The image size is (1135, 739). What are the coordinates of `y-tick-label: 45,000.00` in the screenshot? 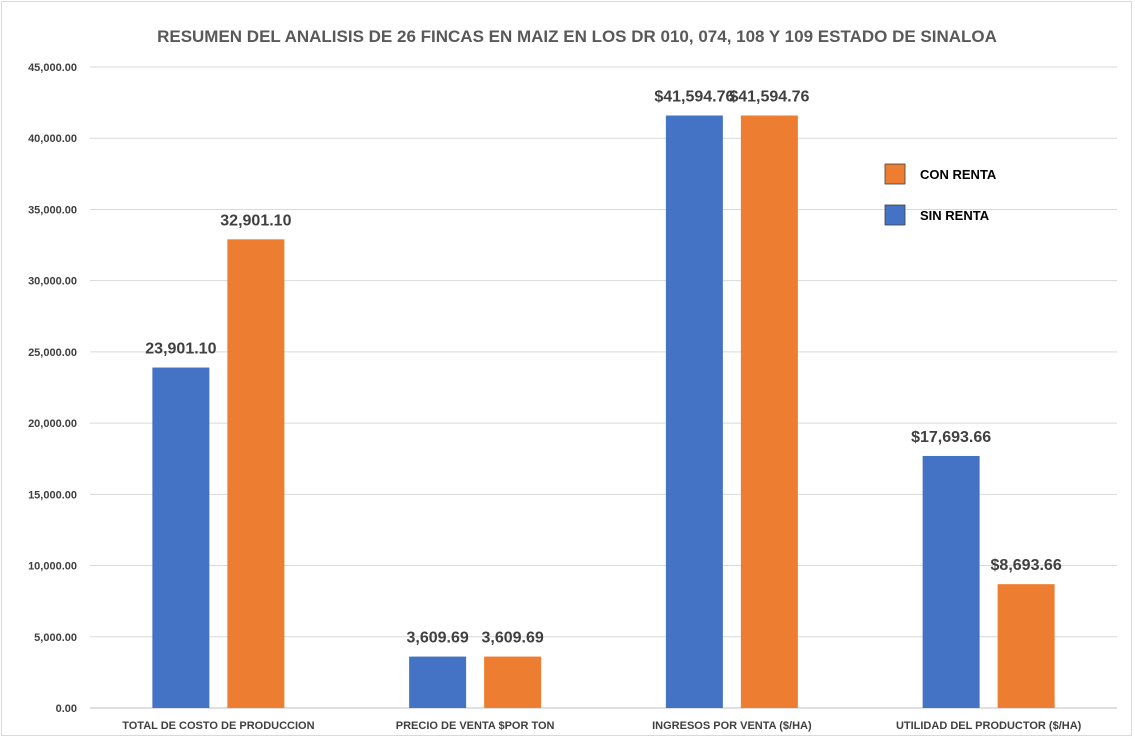 It's located at (52, 68).